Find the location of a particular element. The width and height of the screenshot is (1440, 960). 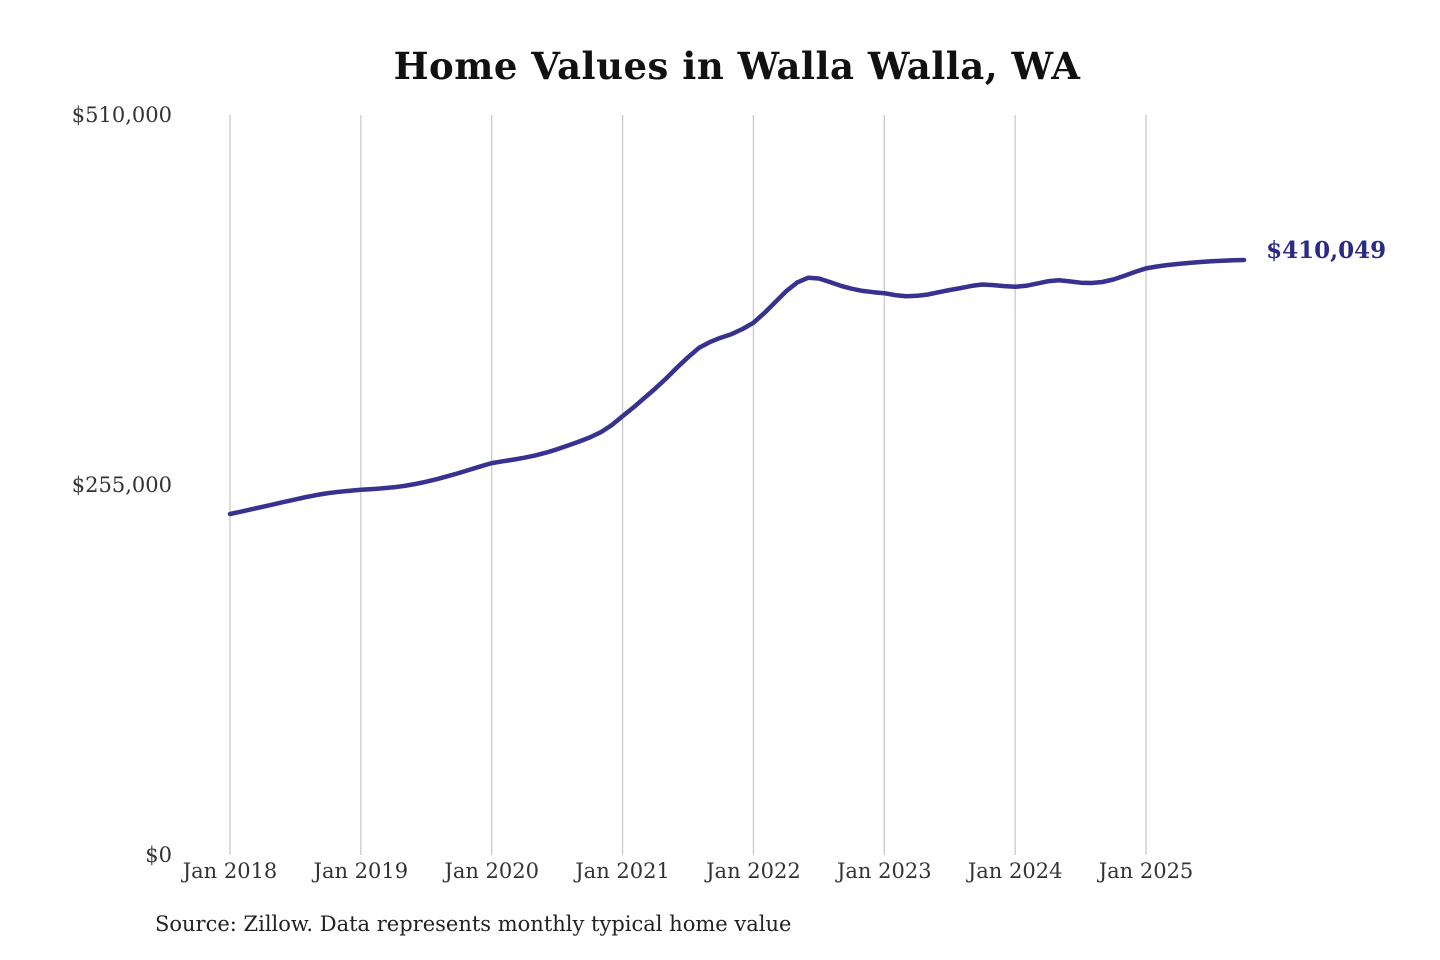

x-axis-tick-label: Jan 2023 is located at coordinates (883, 871).